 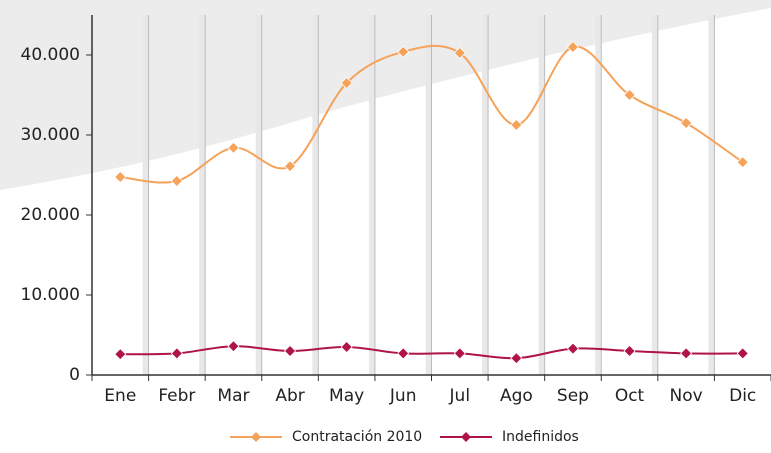 What do you see at coordinates (742, 396) in the screenshot?
I see `x-tick-label: Dic` at bounding box center [742, 396].